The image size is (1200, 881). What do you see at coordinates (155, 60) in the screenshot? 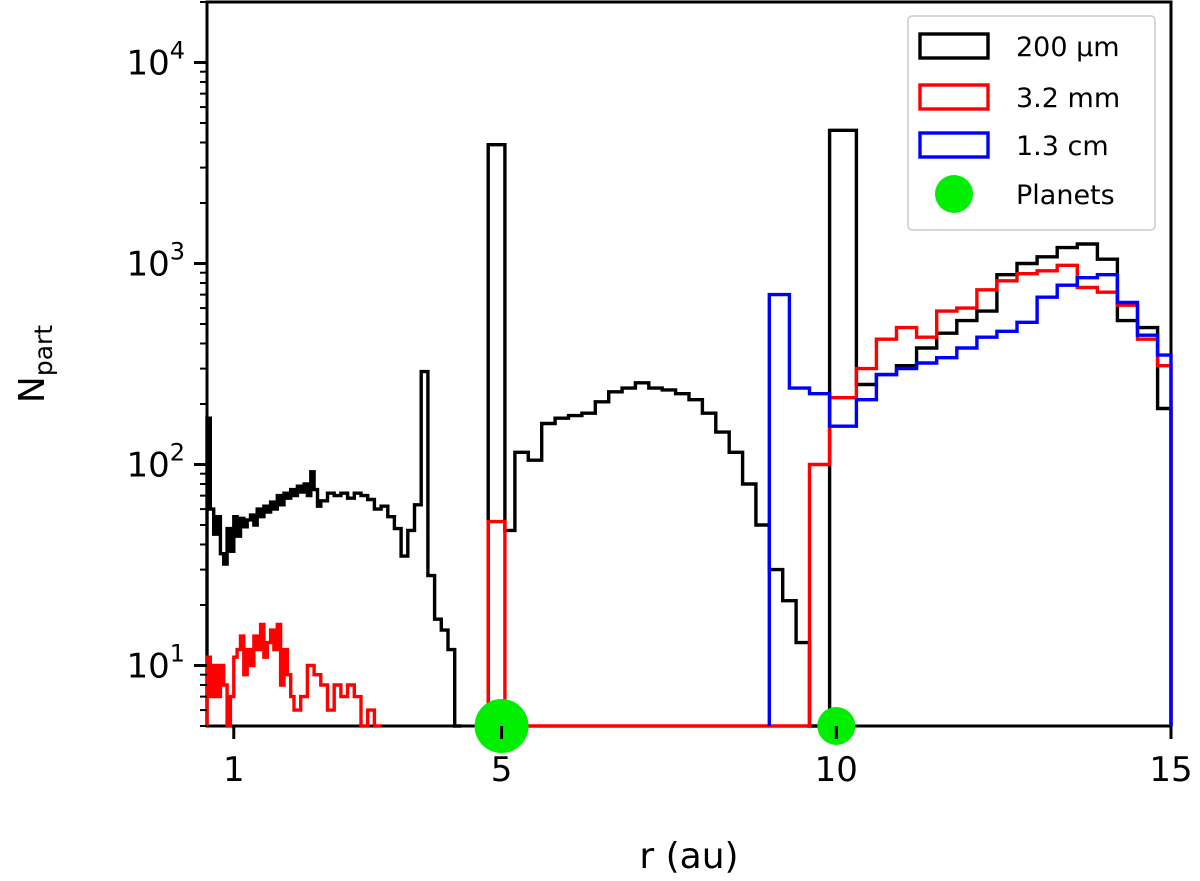
I see `y-tick-label: 10⁴` at bounding box center [155, 60].